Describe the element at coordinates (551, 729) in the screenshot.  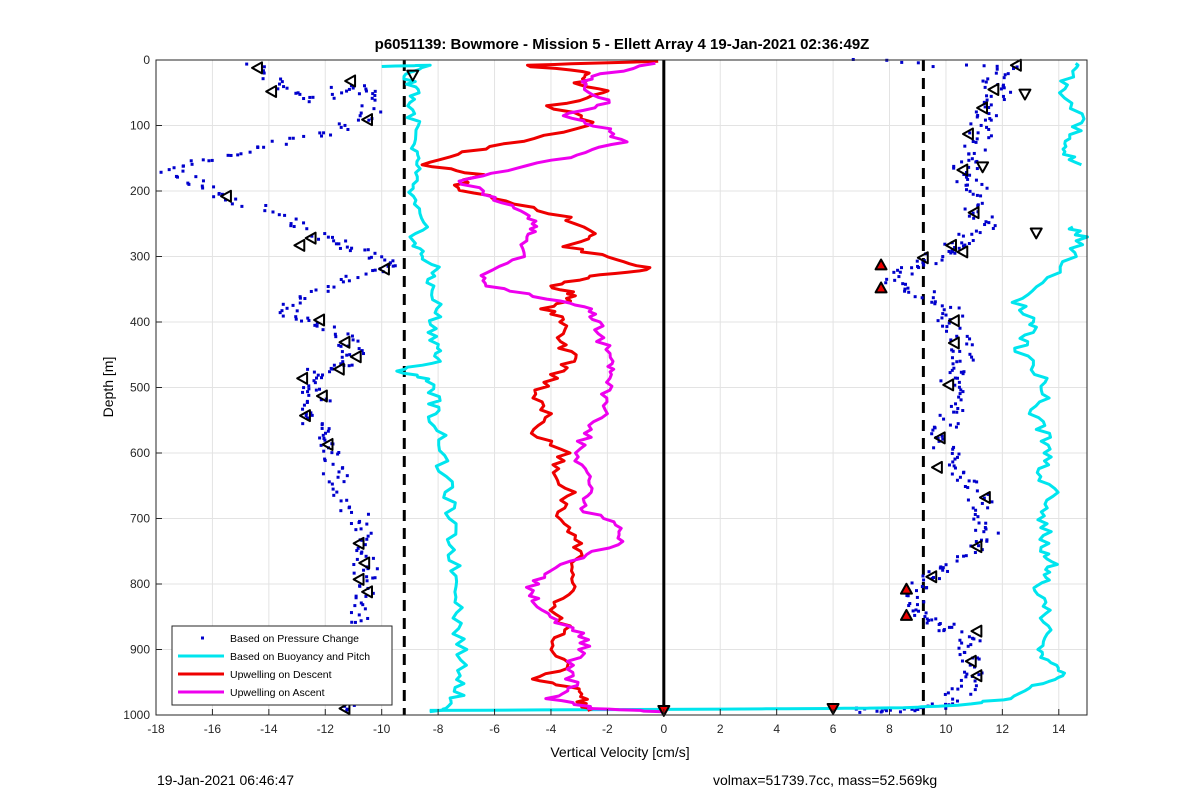
I see `x-tick-label: -4` at that location.